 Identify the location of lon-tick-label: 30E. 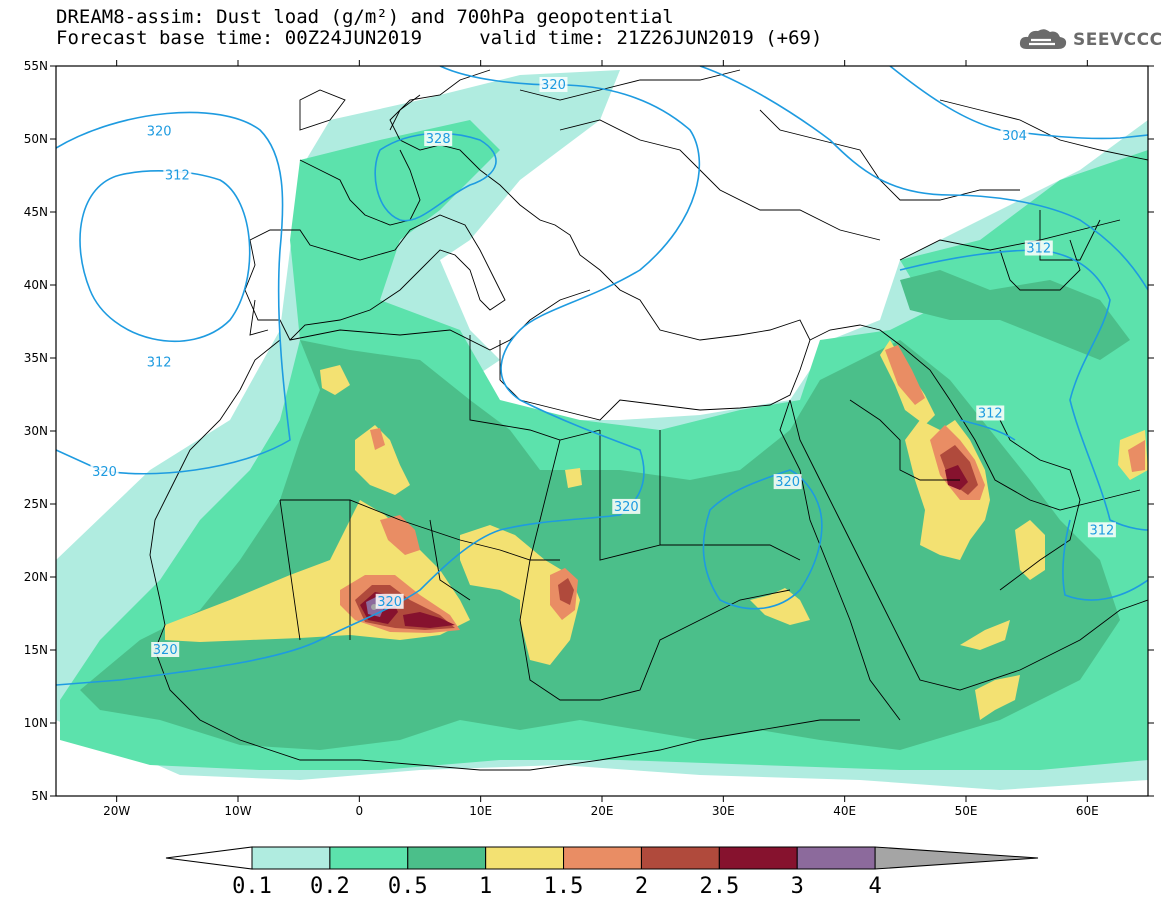
(723, 811).